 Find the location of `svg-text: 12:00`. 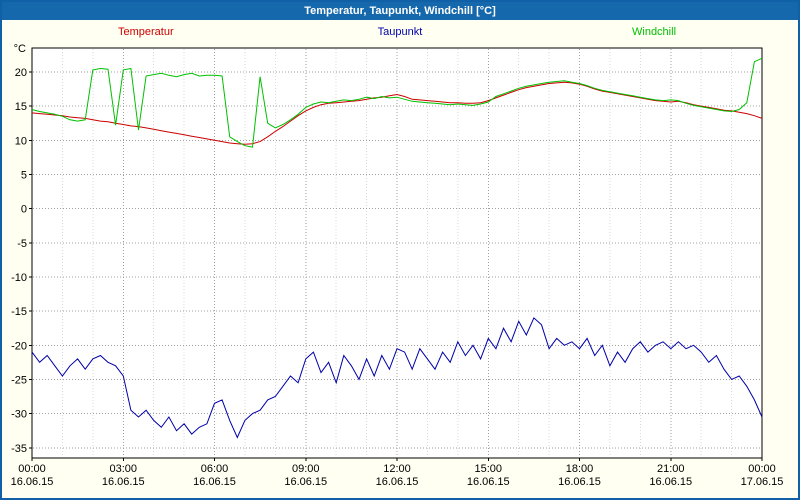

svg-text: 12:00 is located at coordinates (397, 469).